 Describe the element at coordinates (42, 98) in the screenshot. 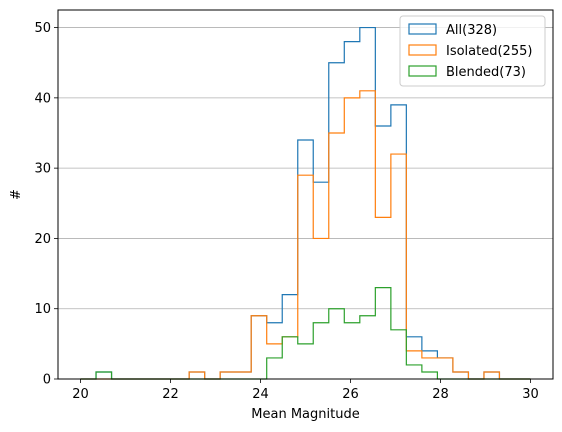

I see `y-tick-label: 40` at that location.